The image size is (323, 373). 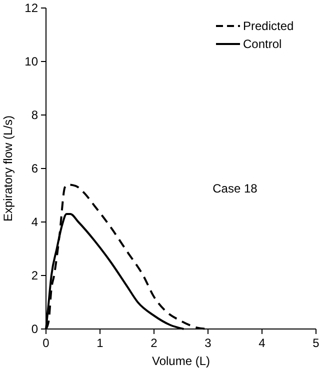 What do you see at coordinates (34, 222) in the screenshot?
I see `y-tick-label: 4` at bounding box center [34, 222].